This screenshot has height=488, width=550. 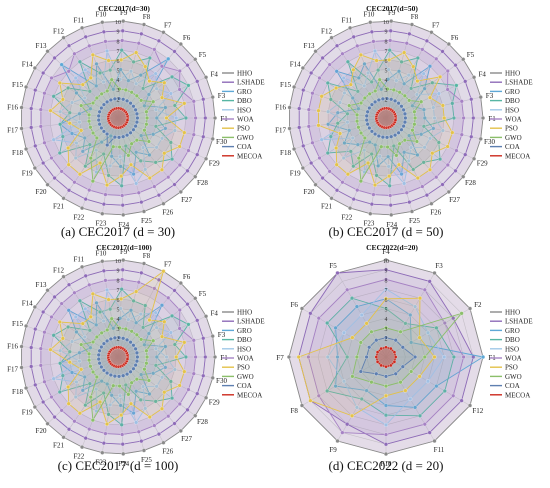 I want to click on legend-label-coa: COA, so click(x=512, y=147).